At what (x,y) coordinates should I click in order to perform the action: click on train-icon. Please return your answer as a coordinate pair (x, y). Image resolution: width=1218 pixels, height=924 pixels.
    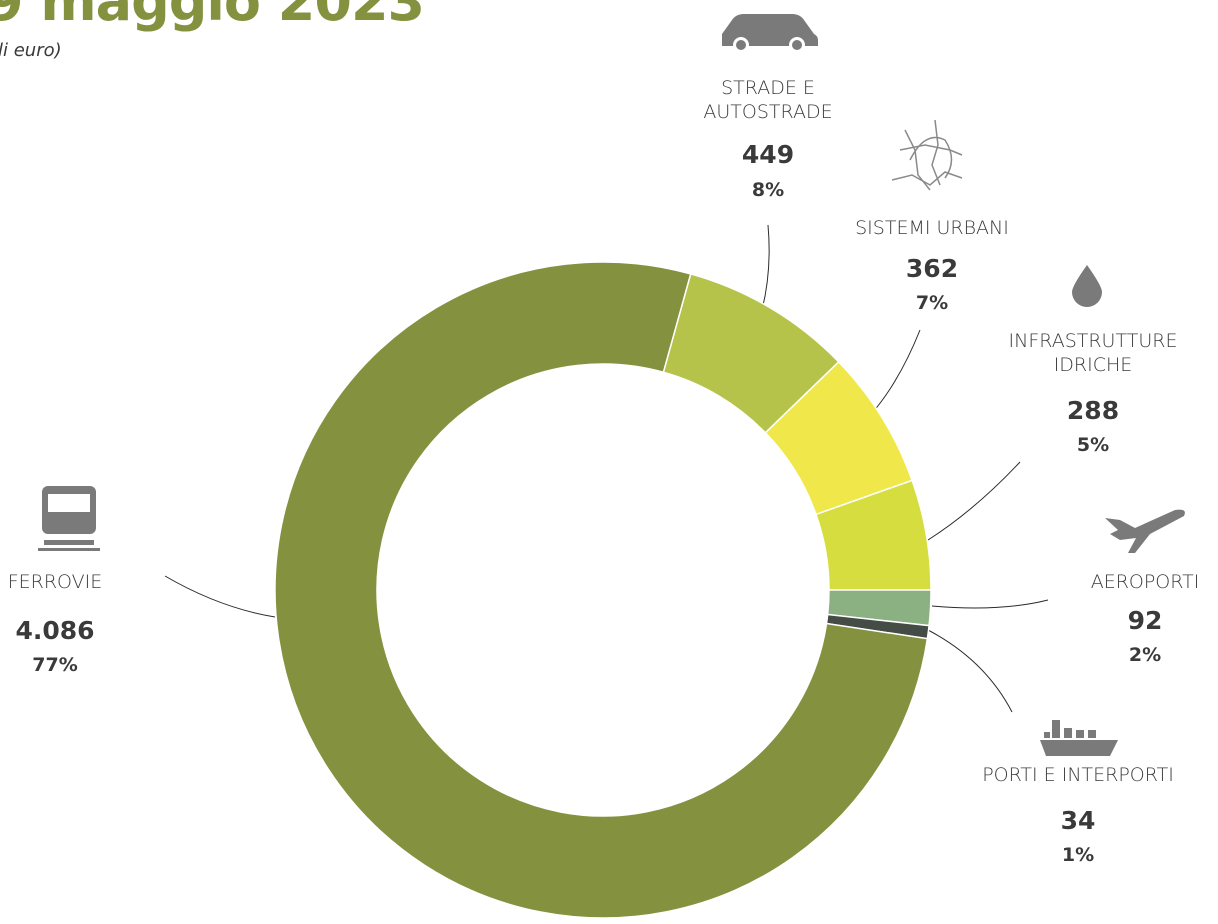
    Looking at the image, I should click on (69, 518).